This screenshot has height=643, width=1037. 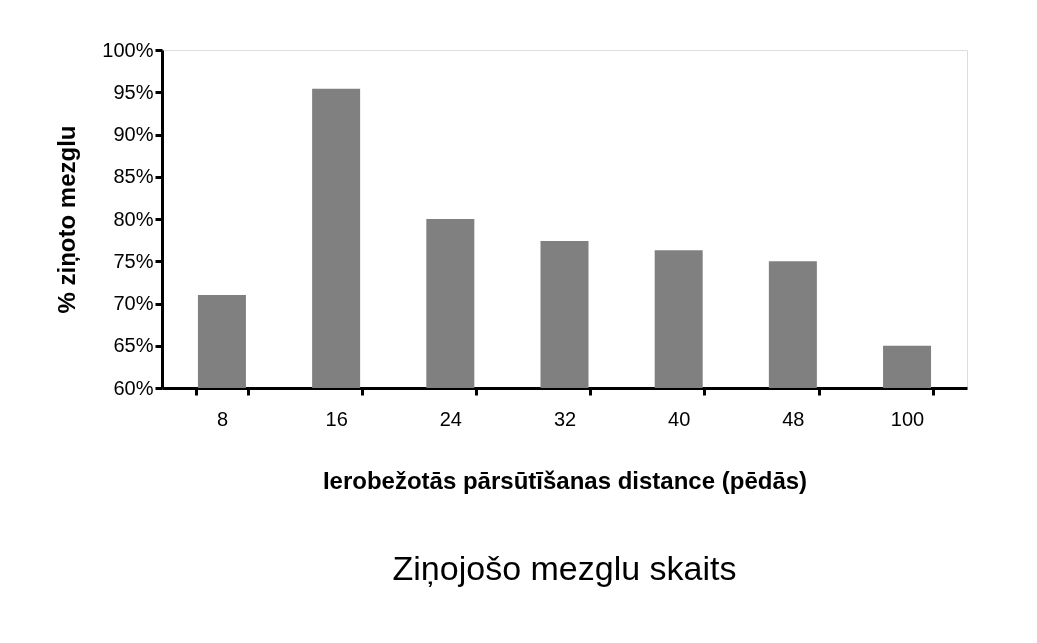 I want to click on y-tick-label: 60%, so click(x=133, y=387).